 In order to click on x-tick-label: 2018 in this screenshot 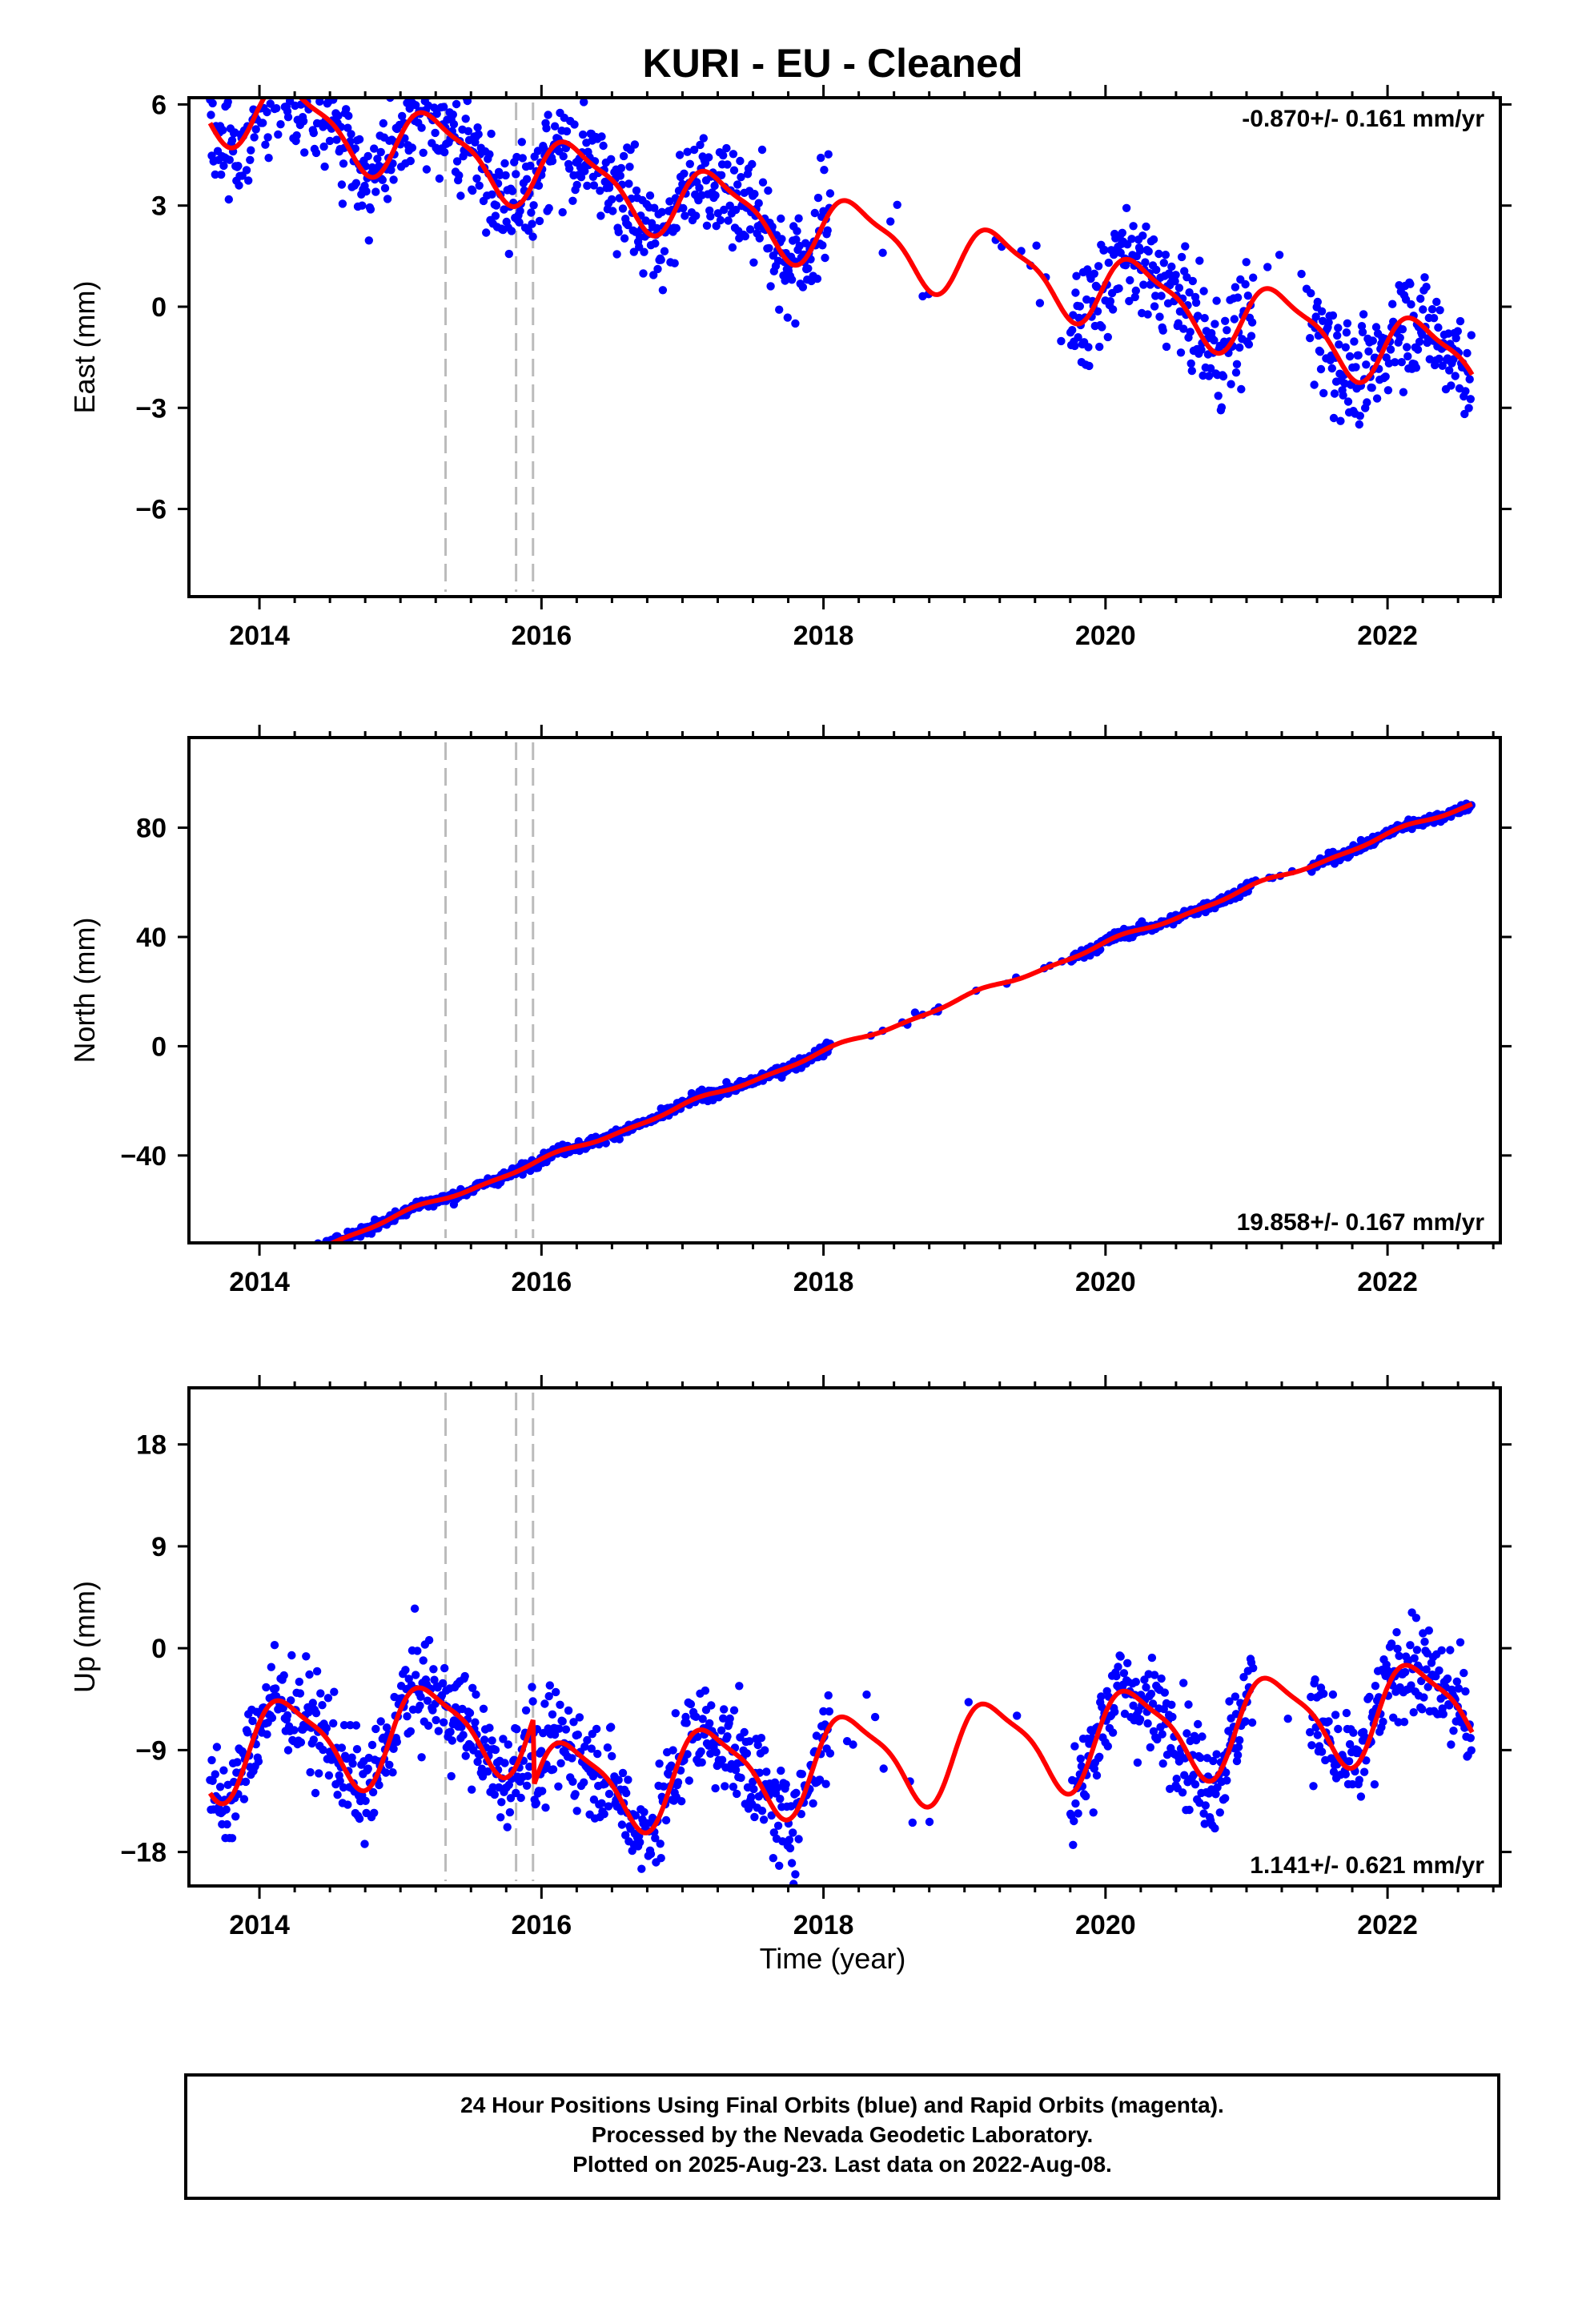, I will do `click(823, 636)`.